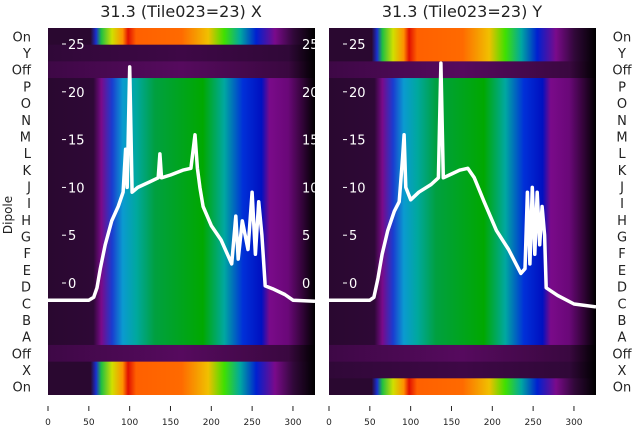 The height and width of the screenshot is (444, 640). I want to click on row-label: X, so click(622, 371).